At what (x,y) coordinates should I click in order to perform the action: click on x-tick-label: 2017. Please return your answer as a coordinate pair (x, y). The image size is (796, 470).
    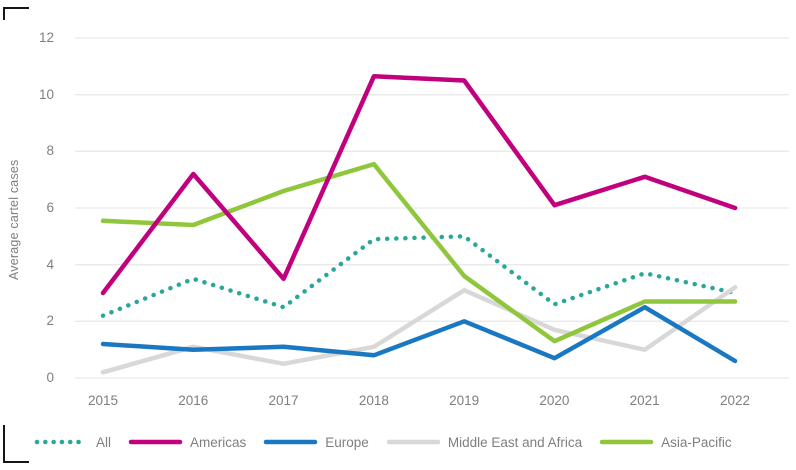
    Looking at the image, I should click on (283, 400).